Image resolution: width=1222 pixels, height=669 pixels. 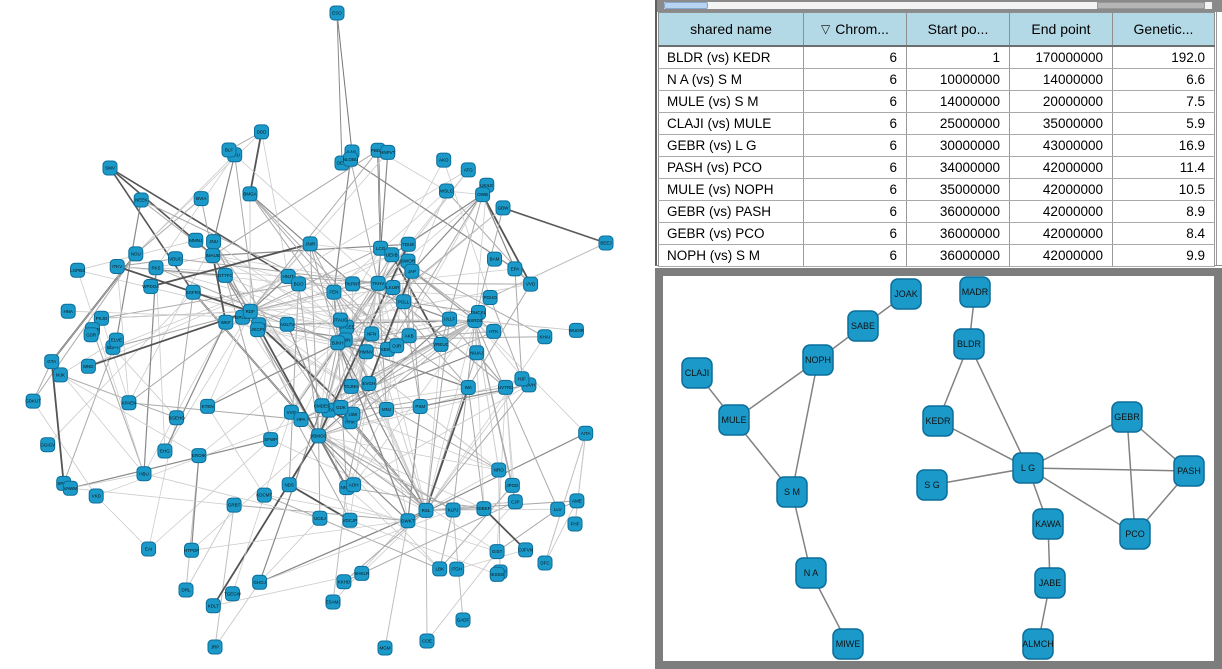 What do you see at coordinates (340, 320) in the screenshot?
I see `hairball-node: JTAUG` at bounding box center [340, 320].